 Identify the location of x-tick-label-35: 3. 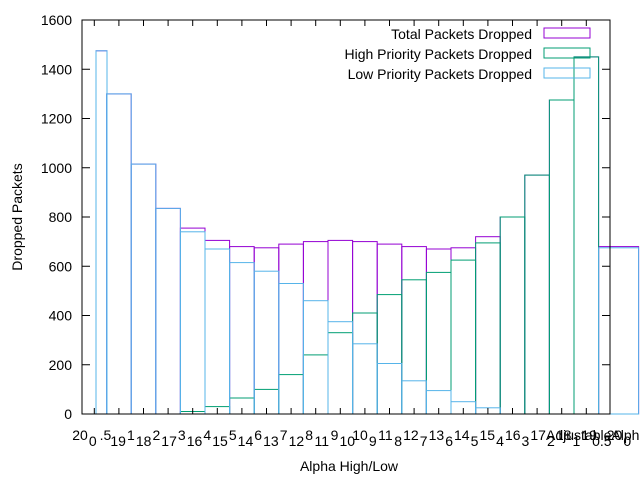
(526, 441).